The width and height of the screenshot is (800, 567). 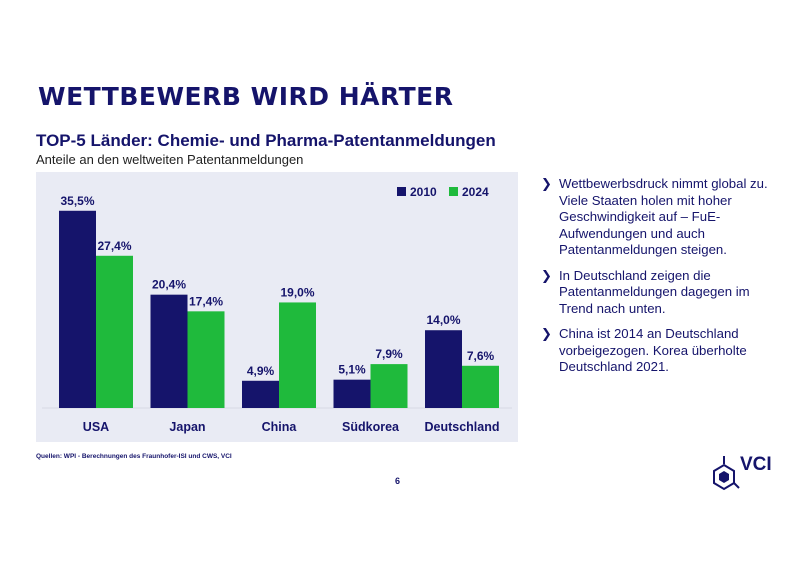 What do you see at coordinates (389, 386) in the screenshot?
I see `bar-2024-südkorea` at bounding box center [389, 386].